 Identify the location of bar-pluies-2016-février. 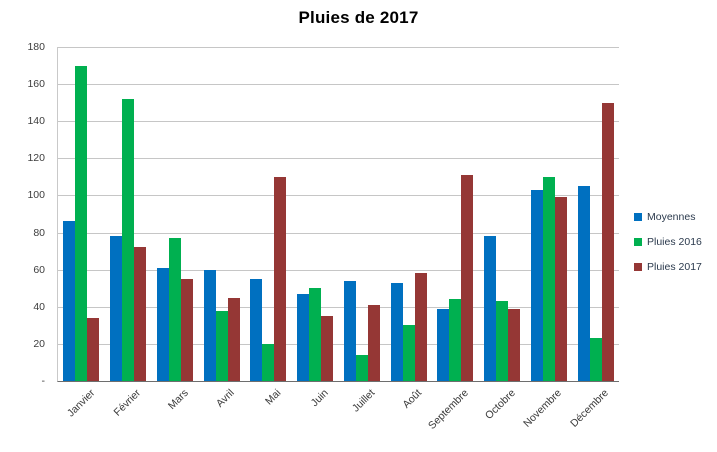
(128, 239).